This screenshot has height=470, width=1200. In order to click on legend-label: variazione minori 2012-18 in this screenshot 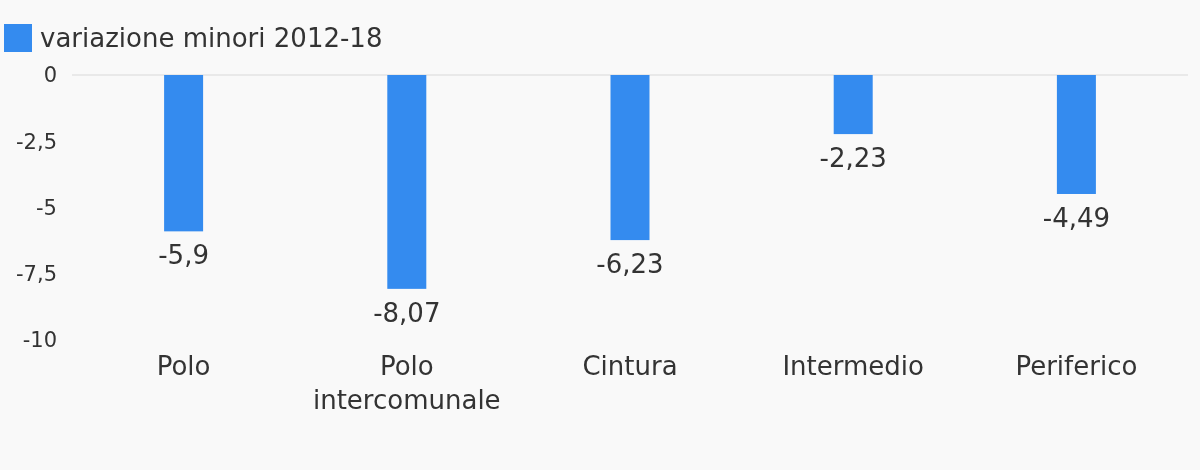, I will do `click(211, 38)`.